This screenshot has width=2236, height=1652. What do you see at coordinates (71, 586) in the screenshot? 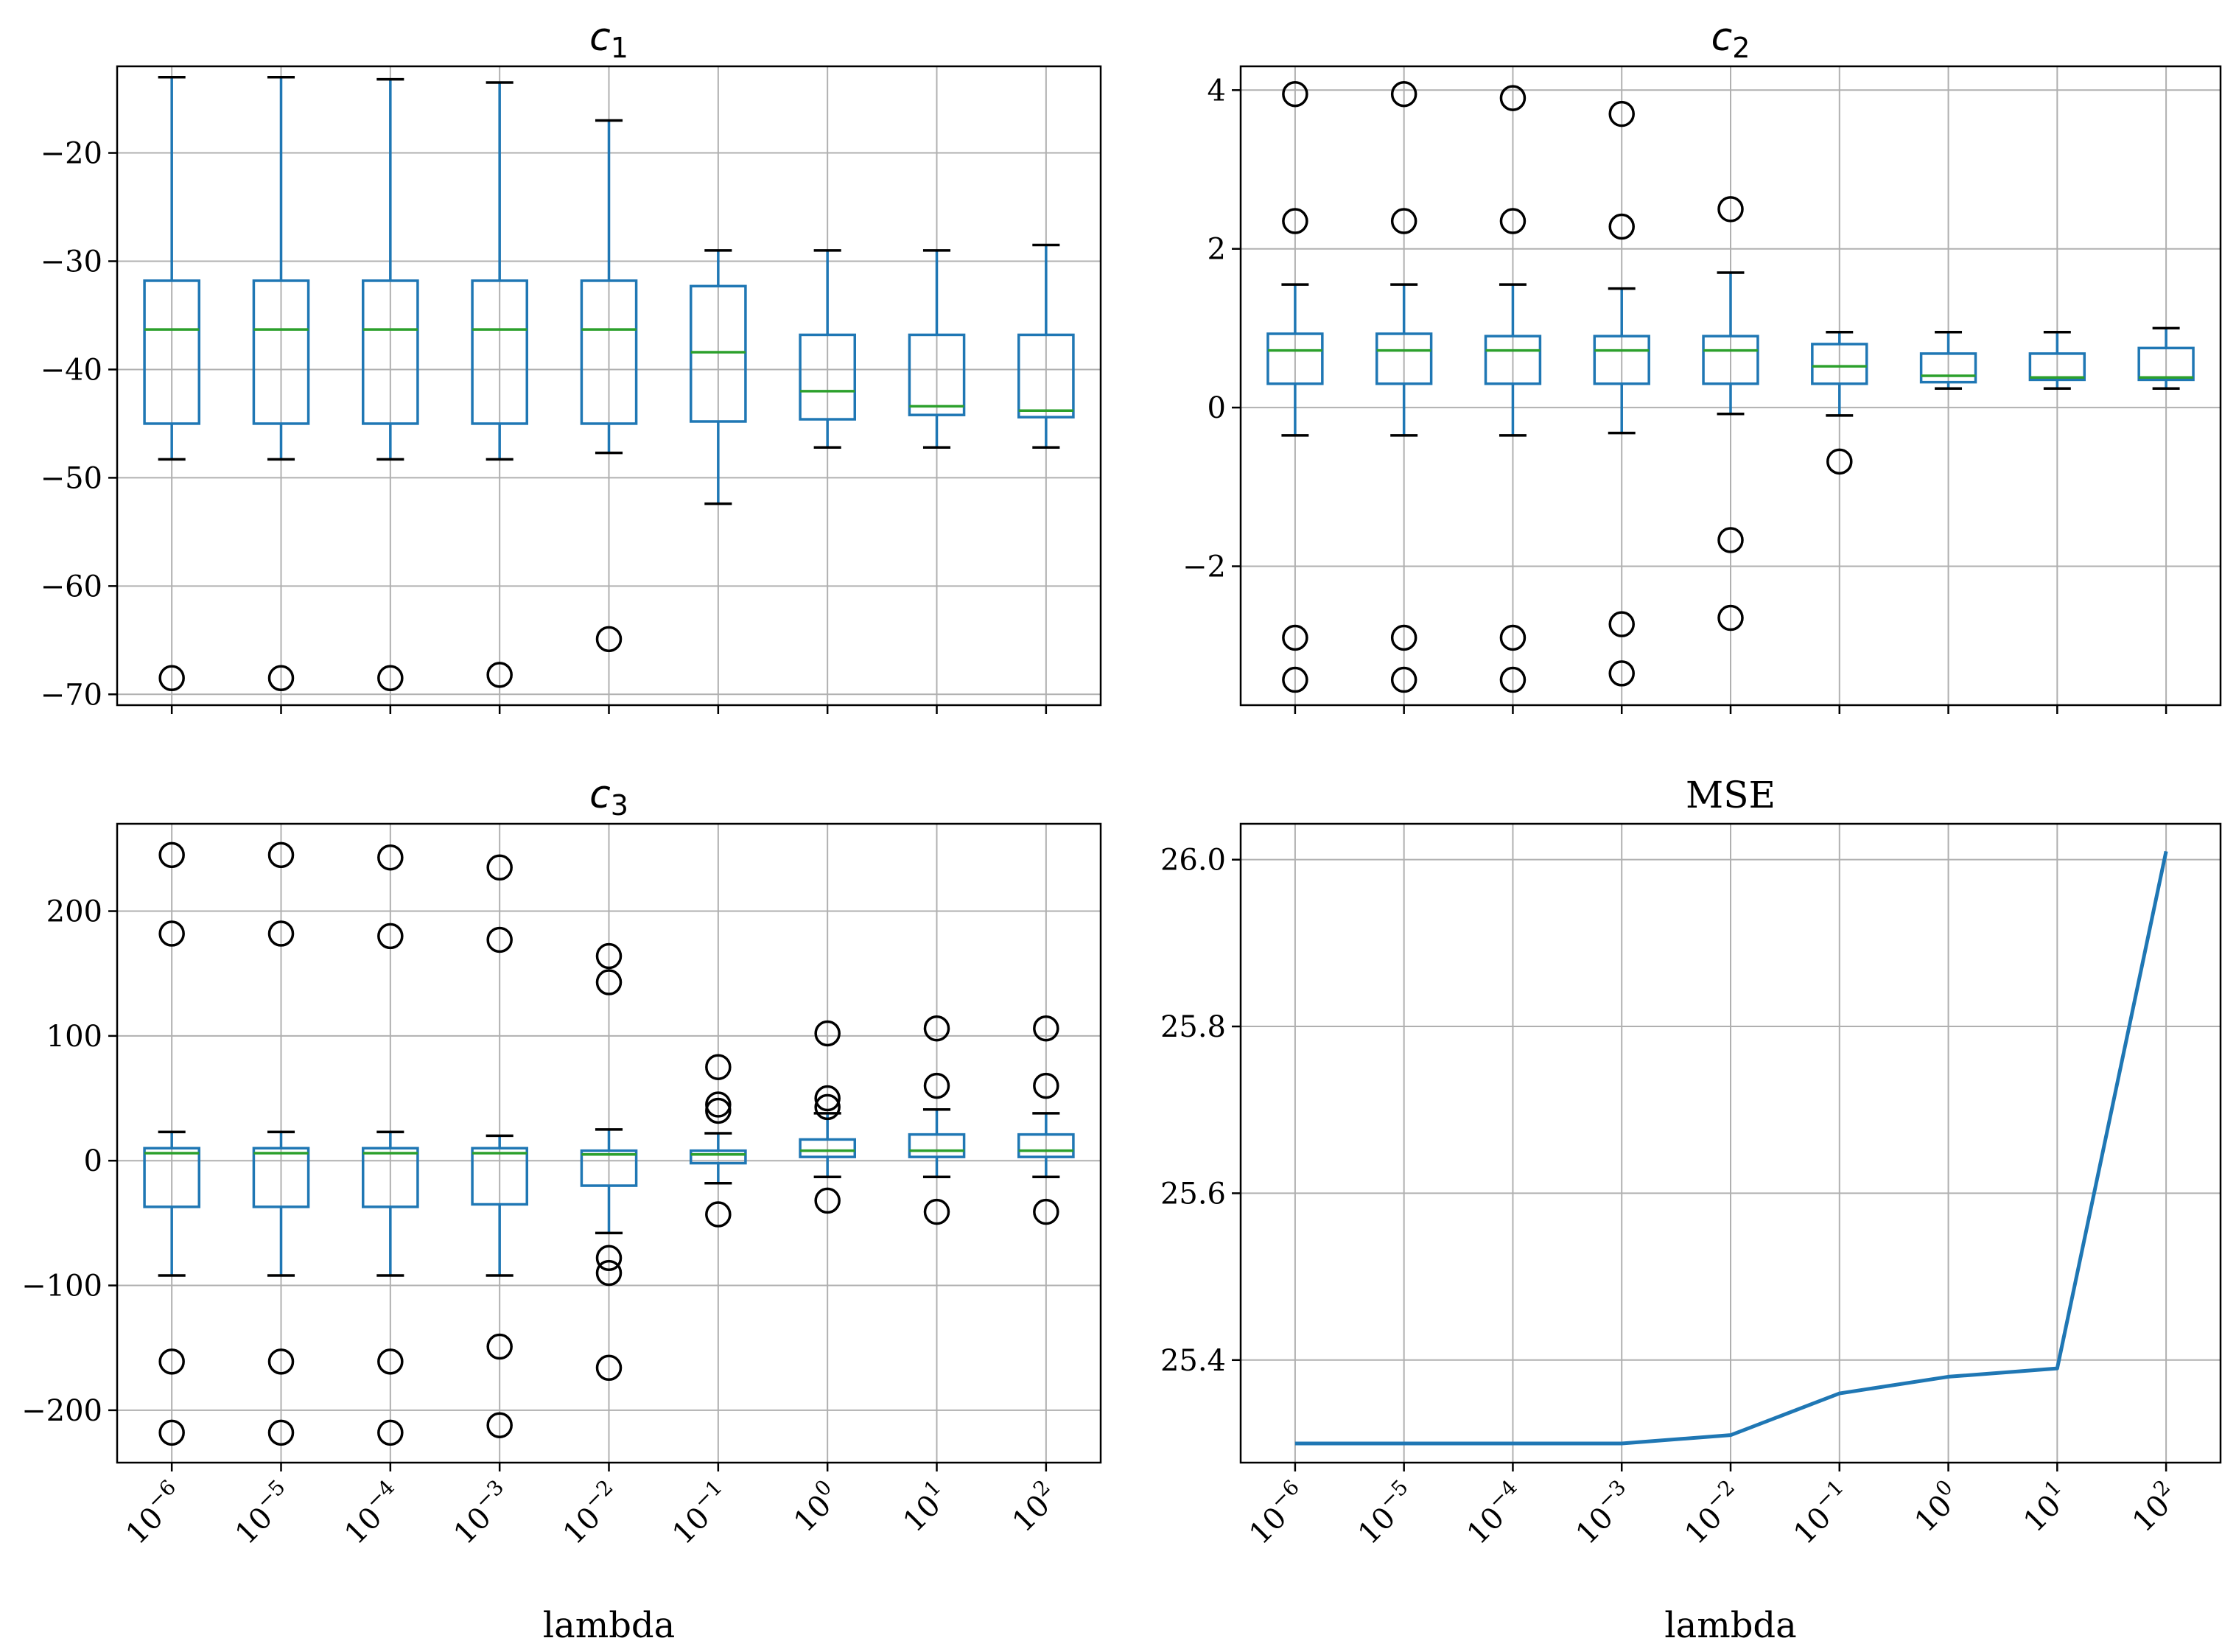
I see `y-tick-label: −60` at bounding box center [71, 586].